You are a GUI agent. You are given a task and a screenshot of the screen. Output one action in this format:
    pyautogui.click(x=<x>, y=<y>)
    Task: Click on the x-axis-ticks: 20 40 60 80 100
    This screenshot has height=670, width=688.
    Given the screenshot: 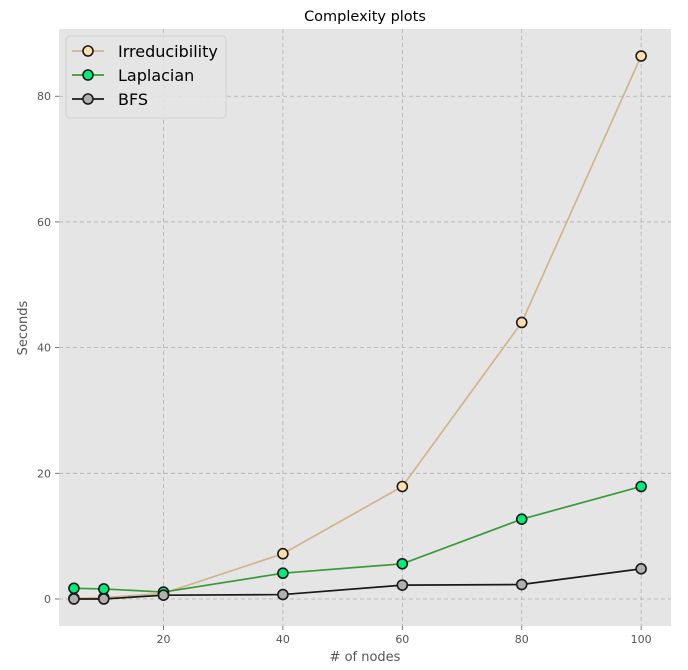 What is the action you would take?
    pyautogui.click(x=404, y=636)
    